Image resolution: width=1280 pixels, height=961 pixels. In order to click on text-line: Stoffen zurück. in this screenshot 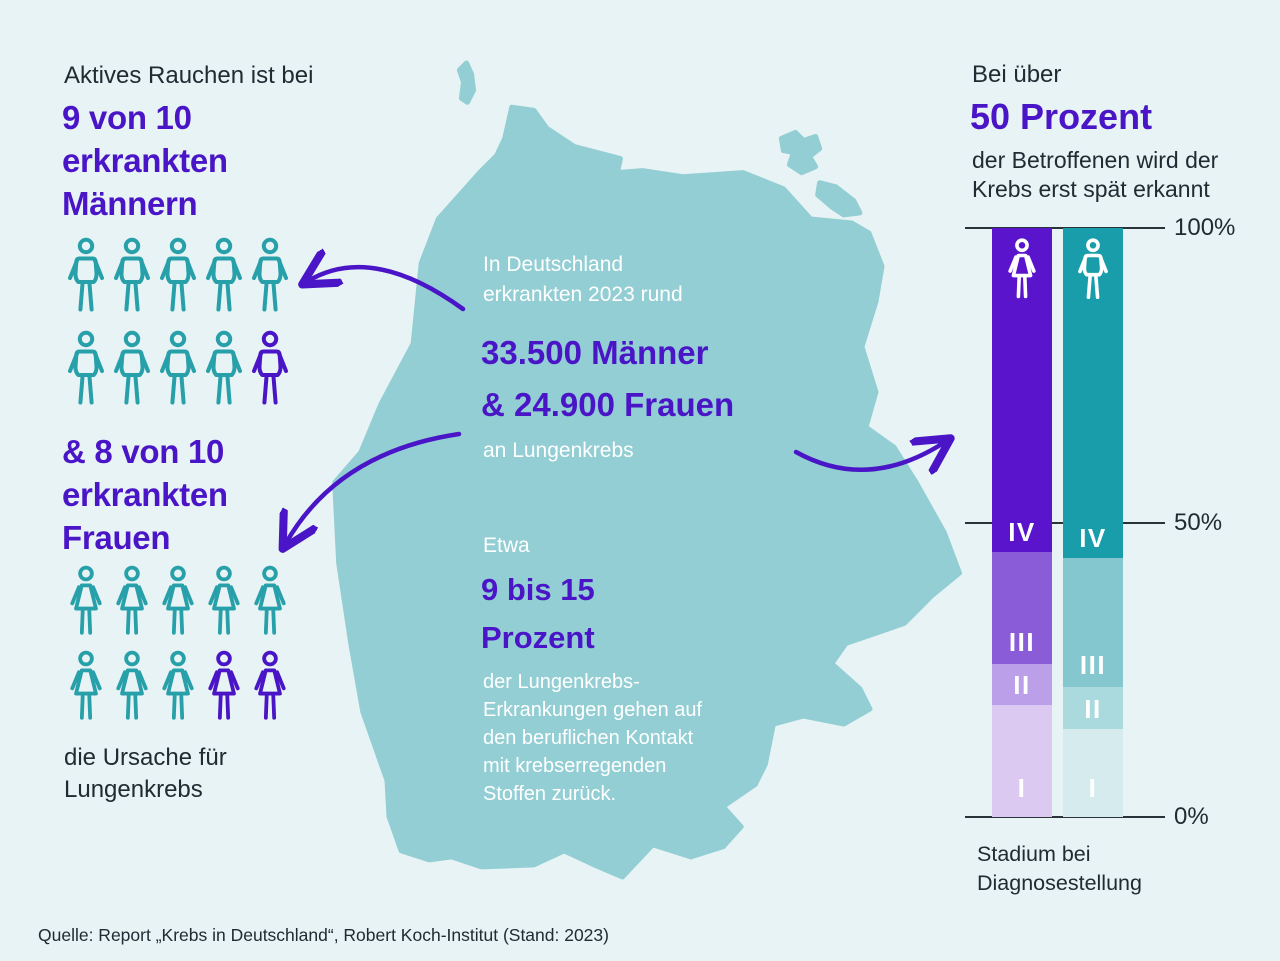, I will do `click(550, 794)`.